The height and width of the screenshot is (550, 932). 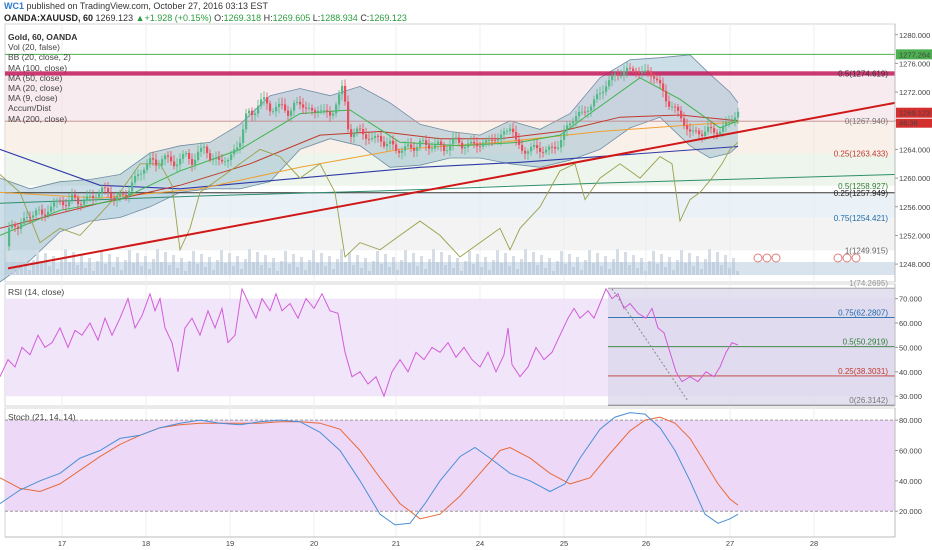 I want to click on x-tick-label: 18, so click(x=146, y=543).